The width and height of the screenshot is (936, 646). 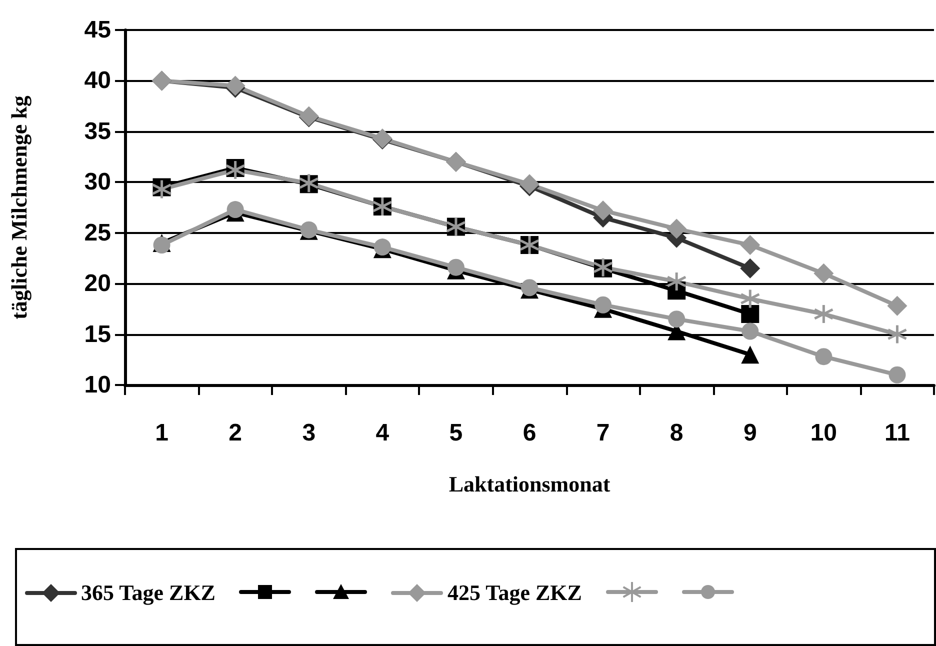 What do you see at coordinates (824, 433) in the screenshot?
I see `x-tick-label: 10` at bounding box center [824, 433].